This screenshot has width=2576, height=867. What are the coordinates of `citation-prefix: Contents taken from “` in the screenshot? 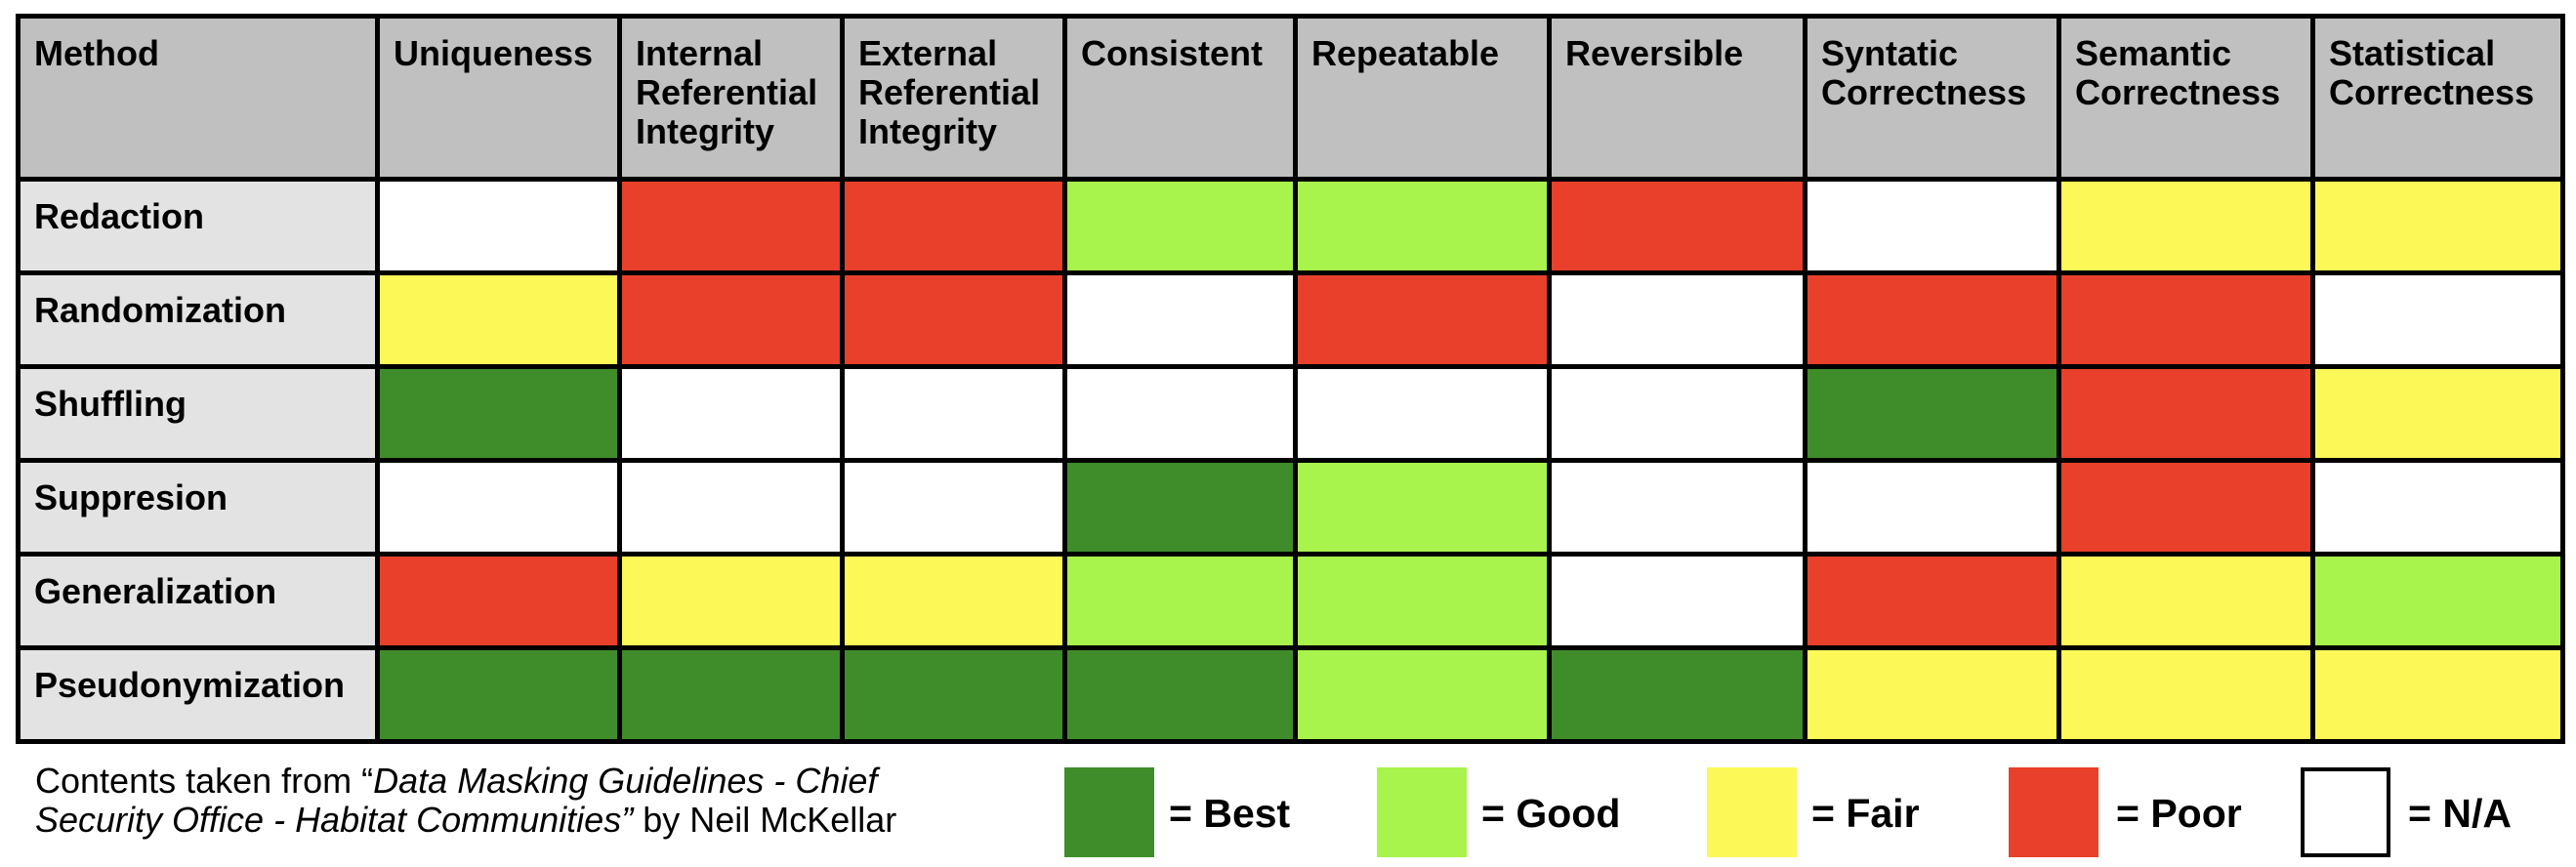 It's located at (204, 781).